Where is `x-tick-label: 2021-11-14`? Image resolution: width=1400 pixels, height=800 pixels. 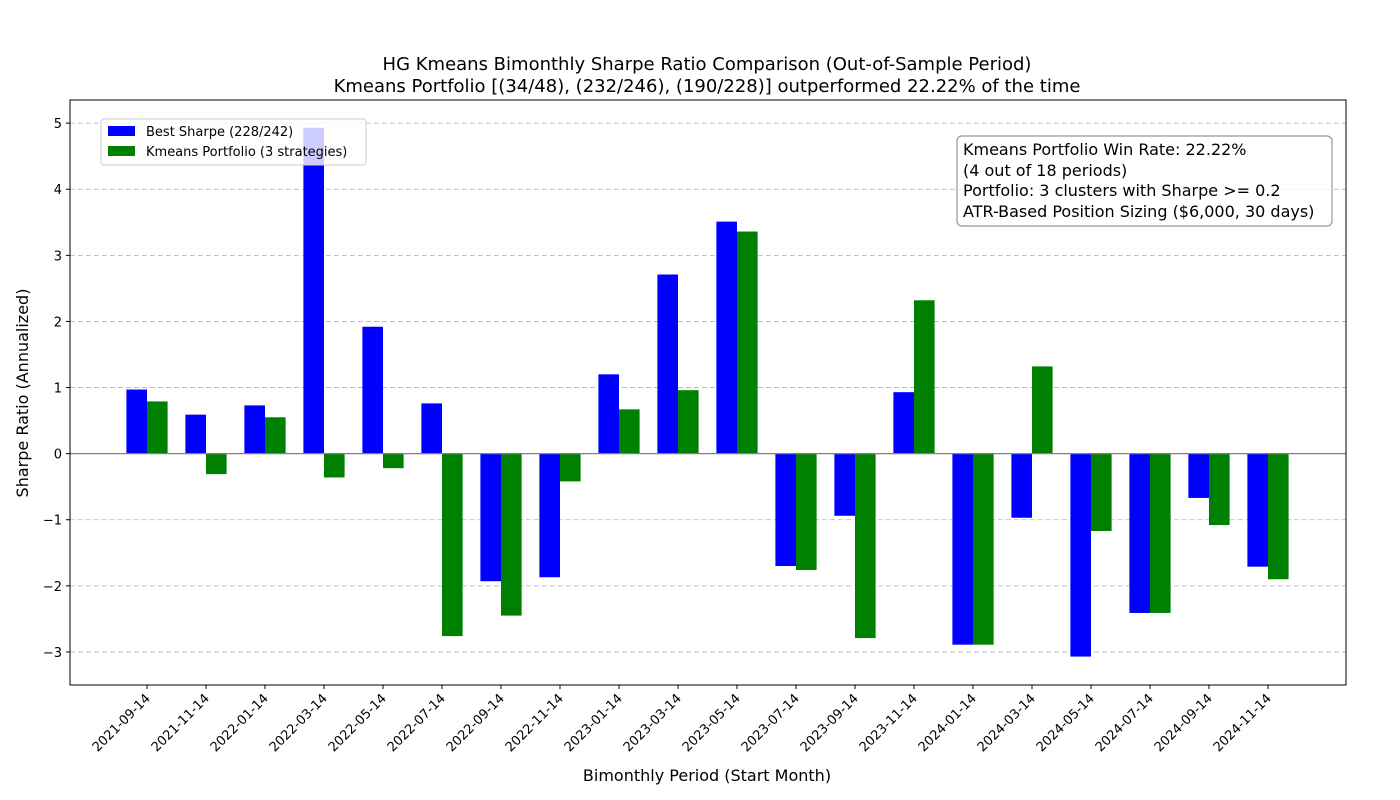
x-tick-label: 2021-11-14 is located at coordinates (181, 723).